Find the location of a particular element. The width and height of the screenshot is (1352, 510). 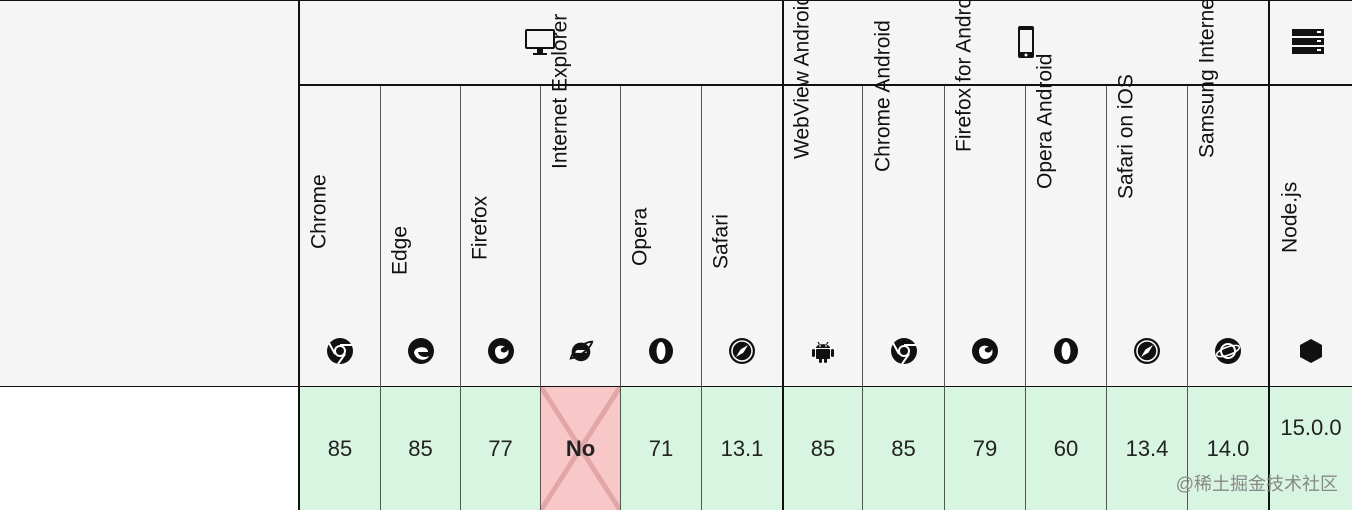

desktop-icon is located at coordinates (540, 42).